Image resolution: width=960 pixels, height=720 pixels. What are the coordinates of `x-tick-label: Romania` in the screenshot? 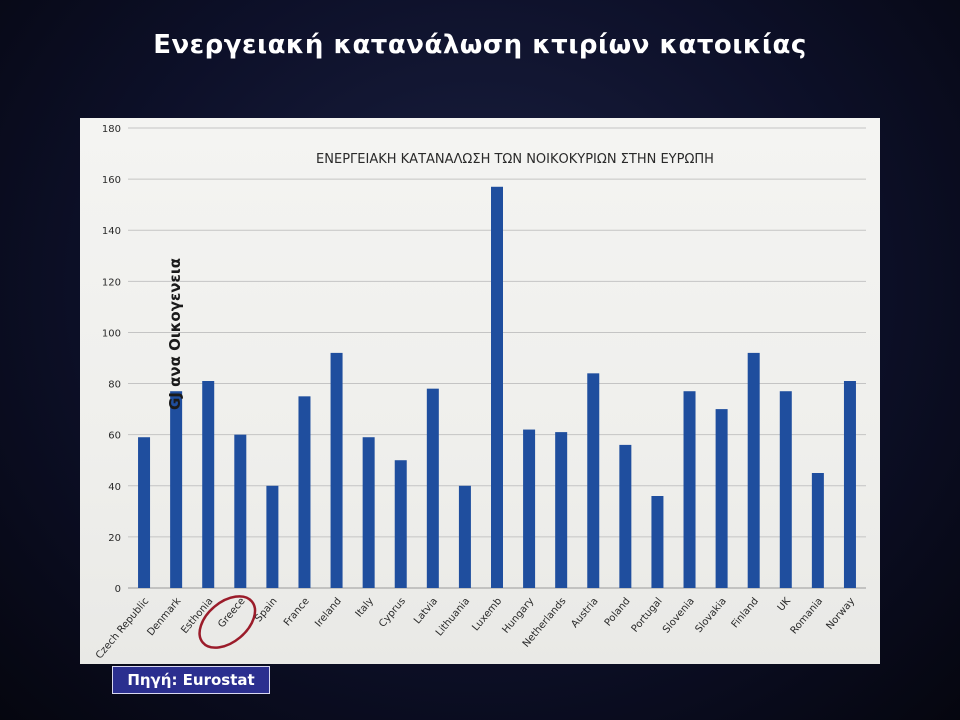 It's located at (807, 616).